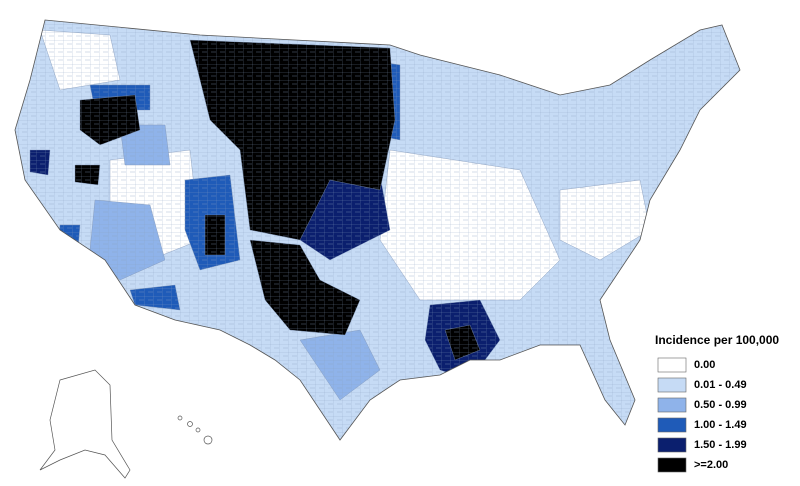 This screenshot has width=800, height=486. Describe the element at coordinates (720, 445) in the screenshot. I see `legend-label: 1.50 - 1.99` at that location.